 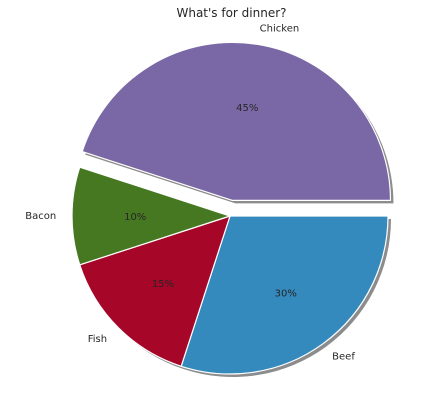 I want to click on slice-label-fish: Fish, so click(x=97, y=339).